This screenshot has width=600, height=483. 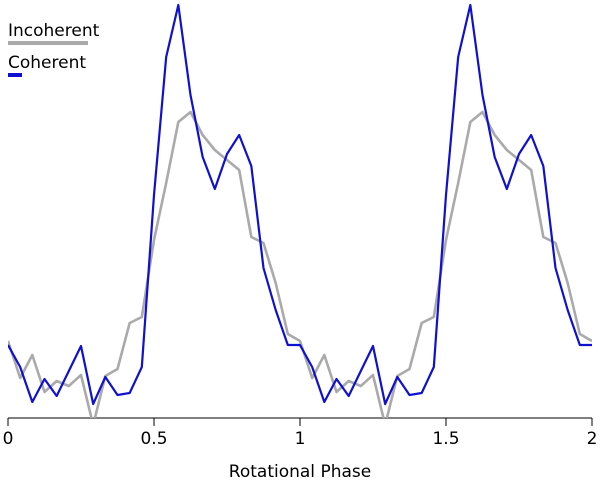 What do you see at coordinates (300, 472) in the screenshot?
I see `x-axis-label: Rotational Phase` at bounding box center [300, 472].